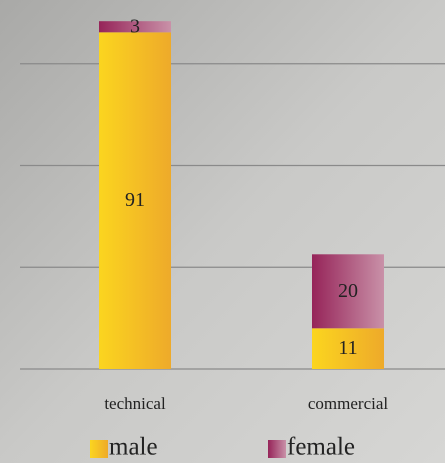  What do you see at coordinates (135, 403) in the screenshot?
I see `x-tick-label: technical` at bounding box center [135, 403].